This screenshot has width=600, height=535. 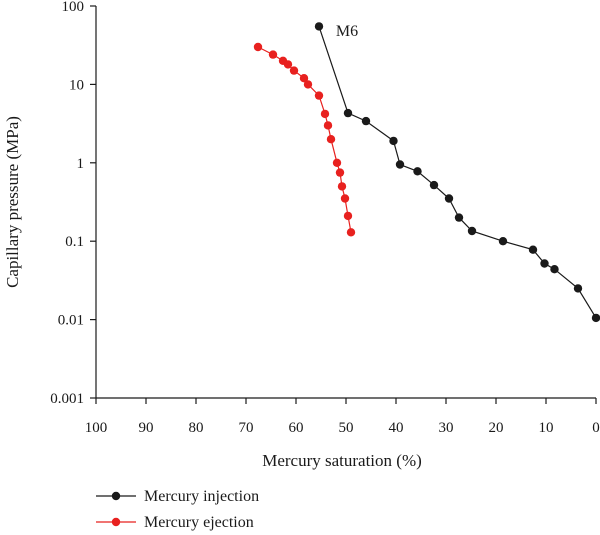 I want to click on x-tick-label: 10, so click(x=546, y=428).